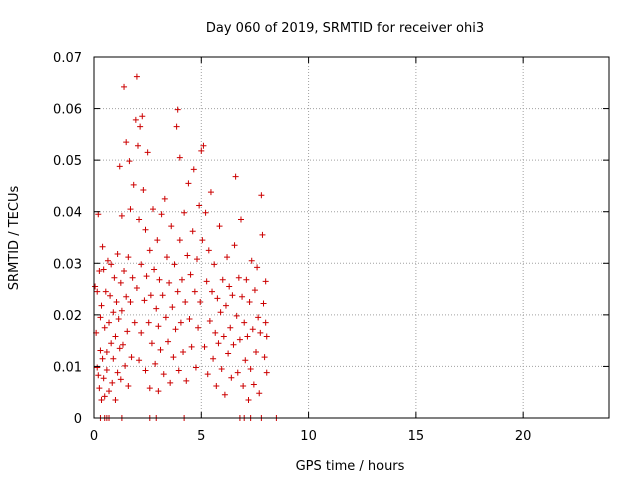 This screenshot has width=640, height=480. I want to click on x-tick-label: 5, so click(201, 436).